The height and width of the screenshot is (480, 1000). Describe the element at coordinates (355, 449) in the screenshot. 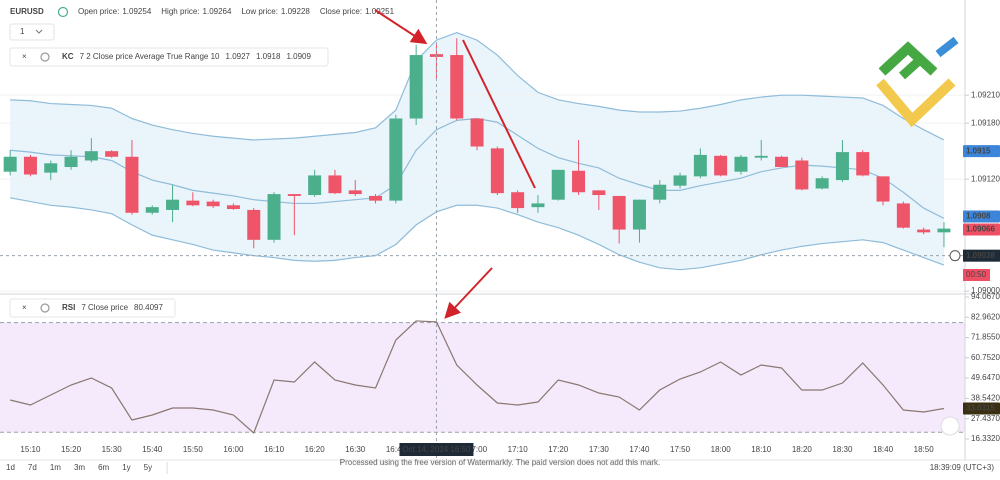

I see `x-tick-label: 16:30` at that location.